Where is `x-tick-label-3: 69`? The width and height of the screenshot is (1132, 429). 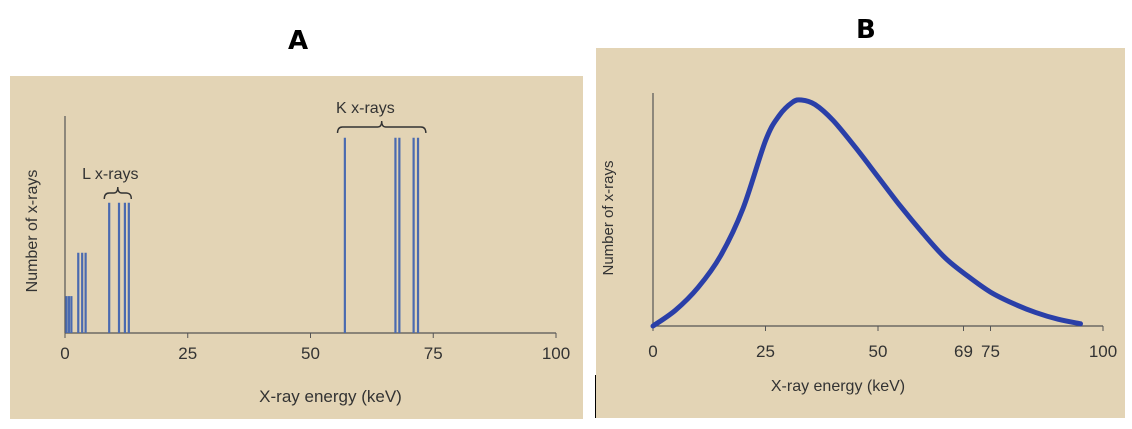 x-tick-label-3: 69 is located at coordinates (963, 351).